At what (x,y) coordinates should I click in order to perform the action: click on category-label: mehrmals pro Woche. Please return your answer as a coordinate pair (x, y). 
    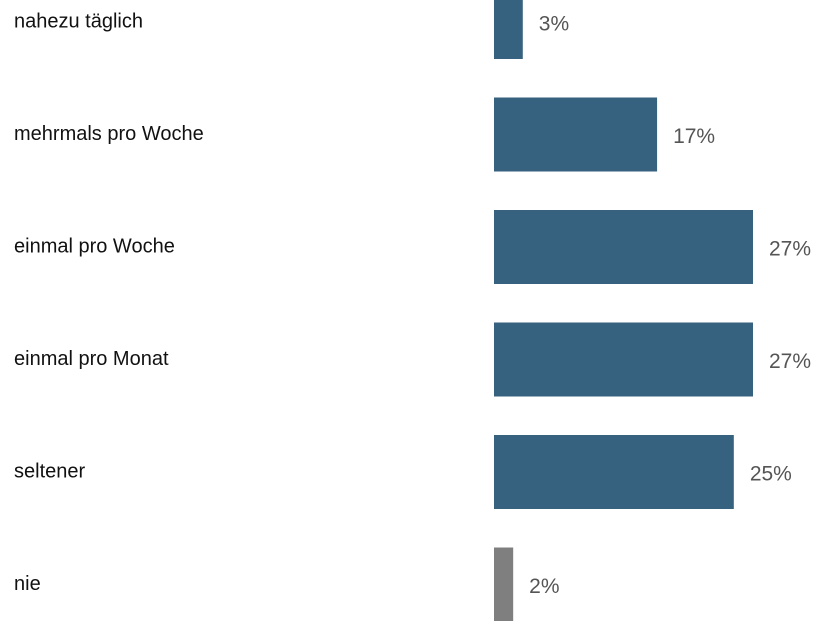
    Looking at the image, I should click on (109, 134).